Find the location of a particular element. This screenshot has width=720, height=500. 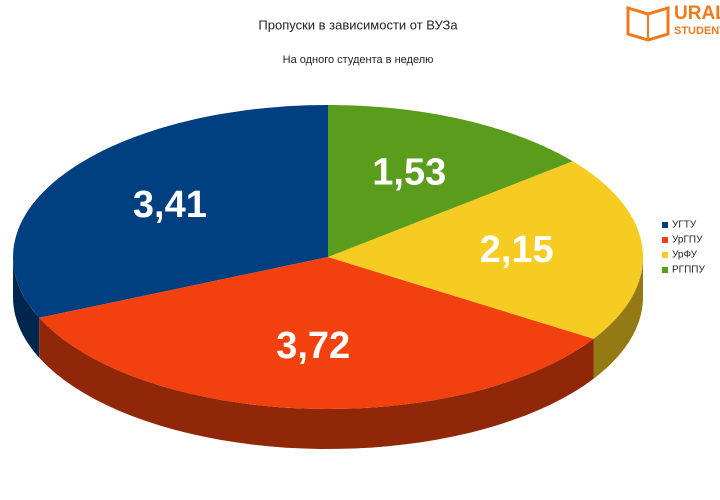

data-label: 3,41 is located at coordinates (170, 205).